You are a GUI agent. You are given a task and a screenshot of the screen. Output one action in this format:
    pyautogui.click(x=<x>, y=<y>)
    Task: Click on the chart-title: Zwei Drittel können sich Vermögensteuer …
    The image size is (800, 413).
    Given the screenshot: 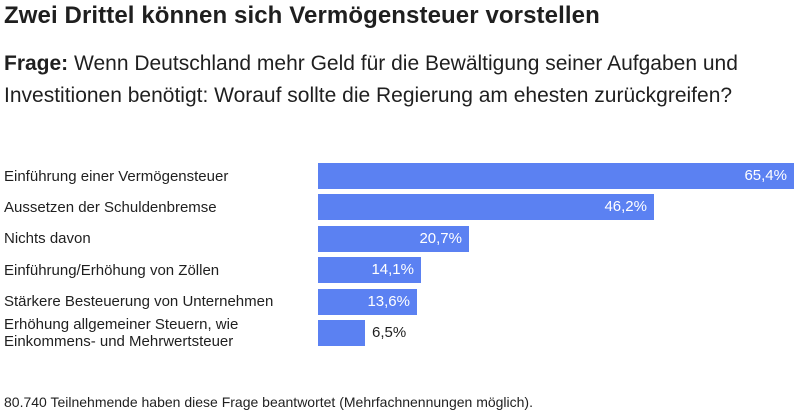 What is the action you would take?
    pyautogui.click(x=302, y=15)
    